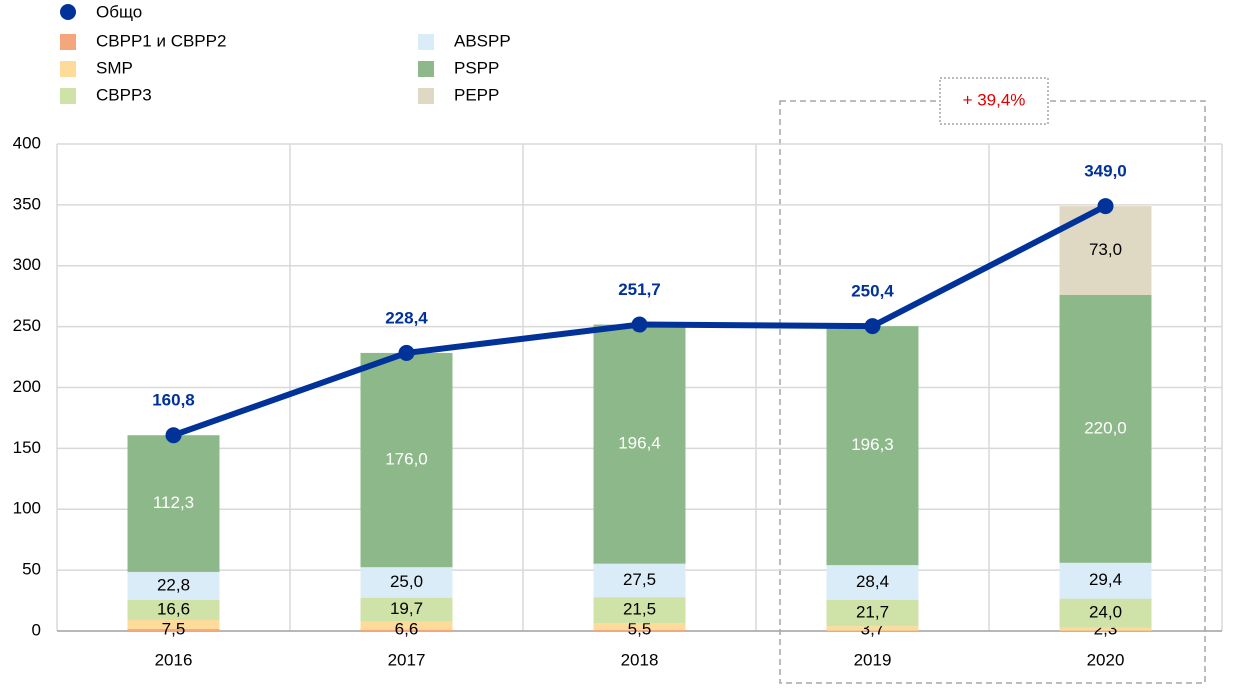 This screenshot has width=1240, height=690. Describe the element at coordinates (872, 581) in the screenshot. I see `value-label: 28,4` at that location.